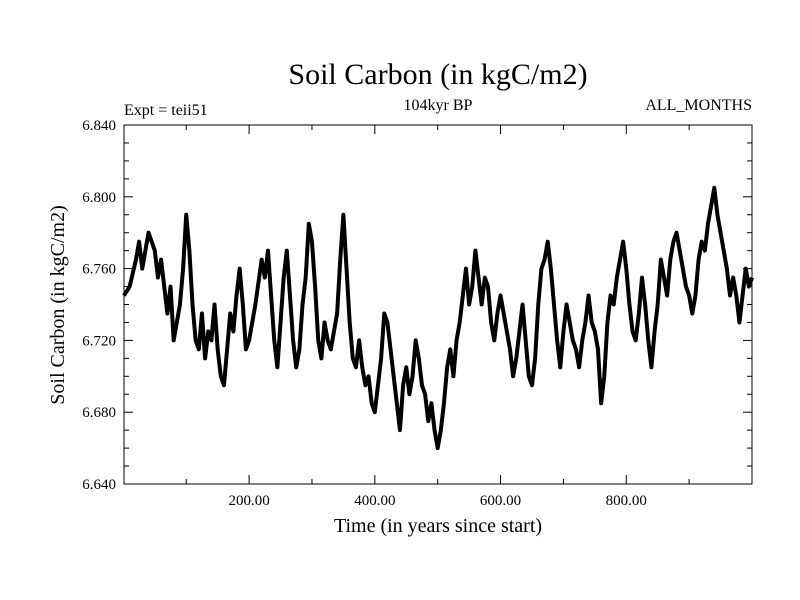 This screenshot has width=800, height=600. I want to click on x-tick-labels: 200.00 400.00 600.00 800.00, so click(437, 501).